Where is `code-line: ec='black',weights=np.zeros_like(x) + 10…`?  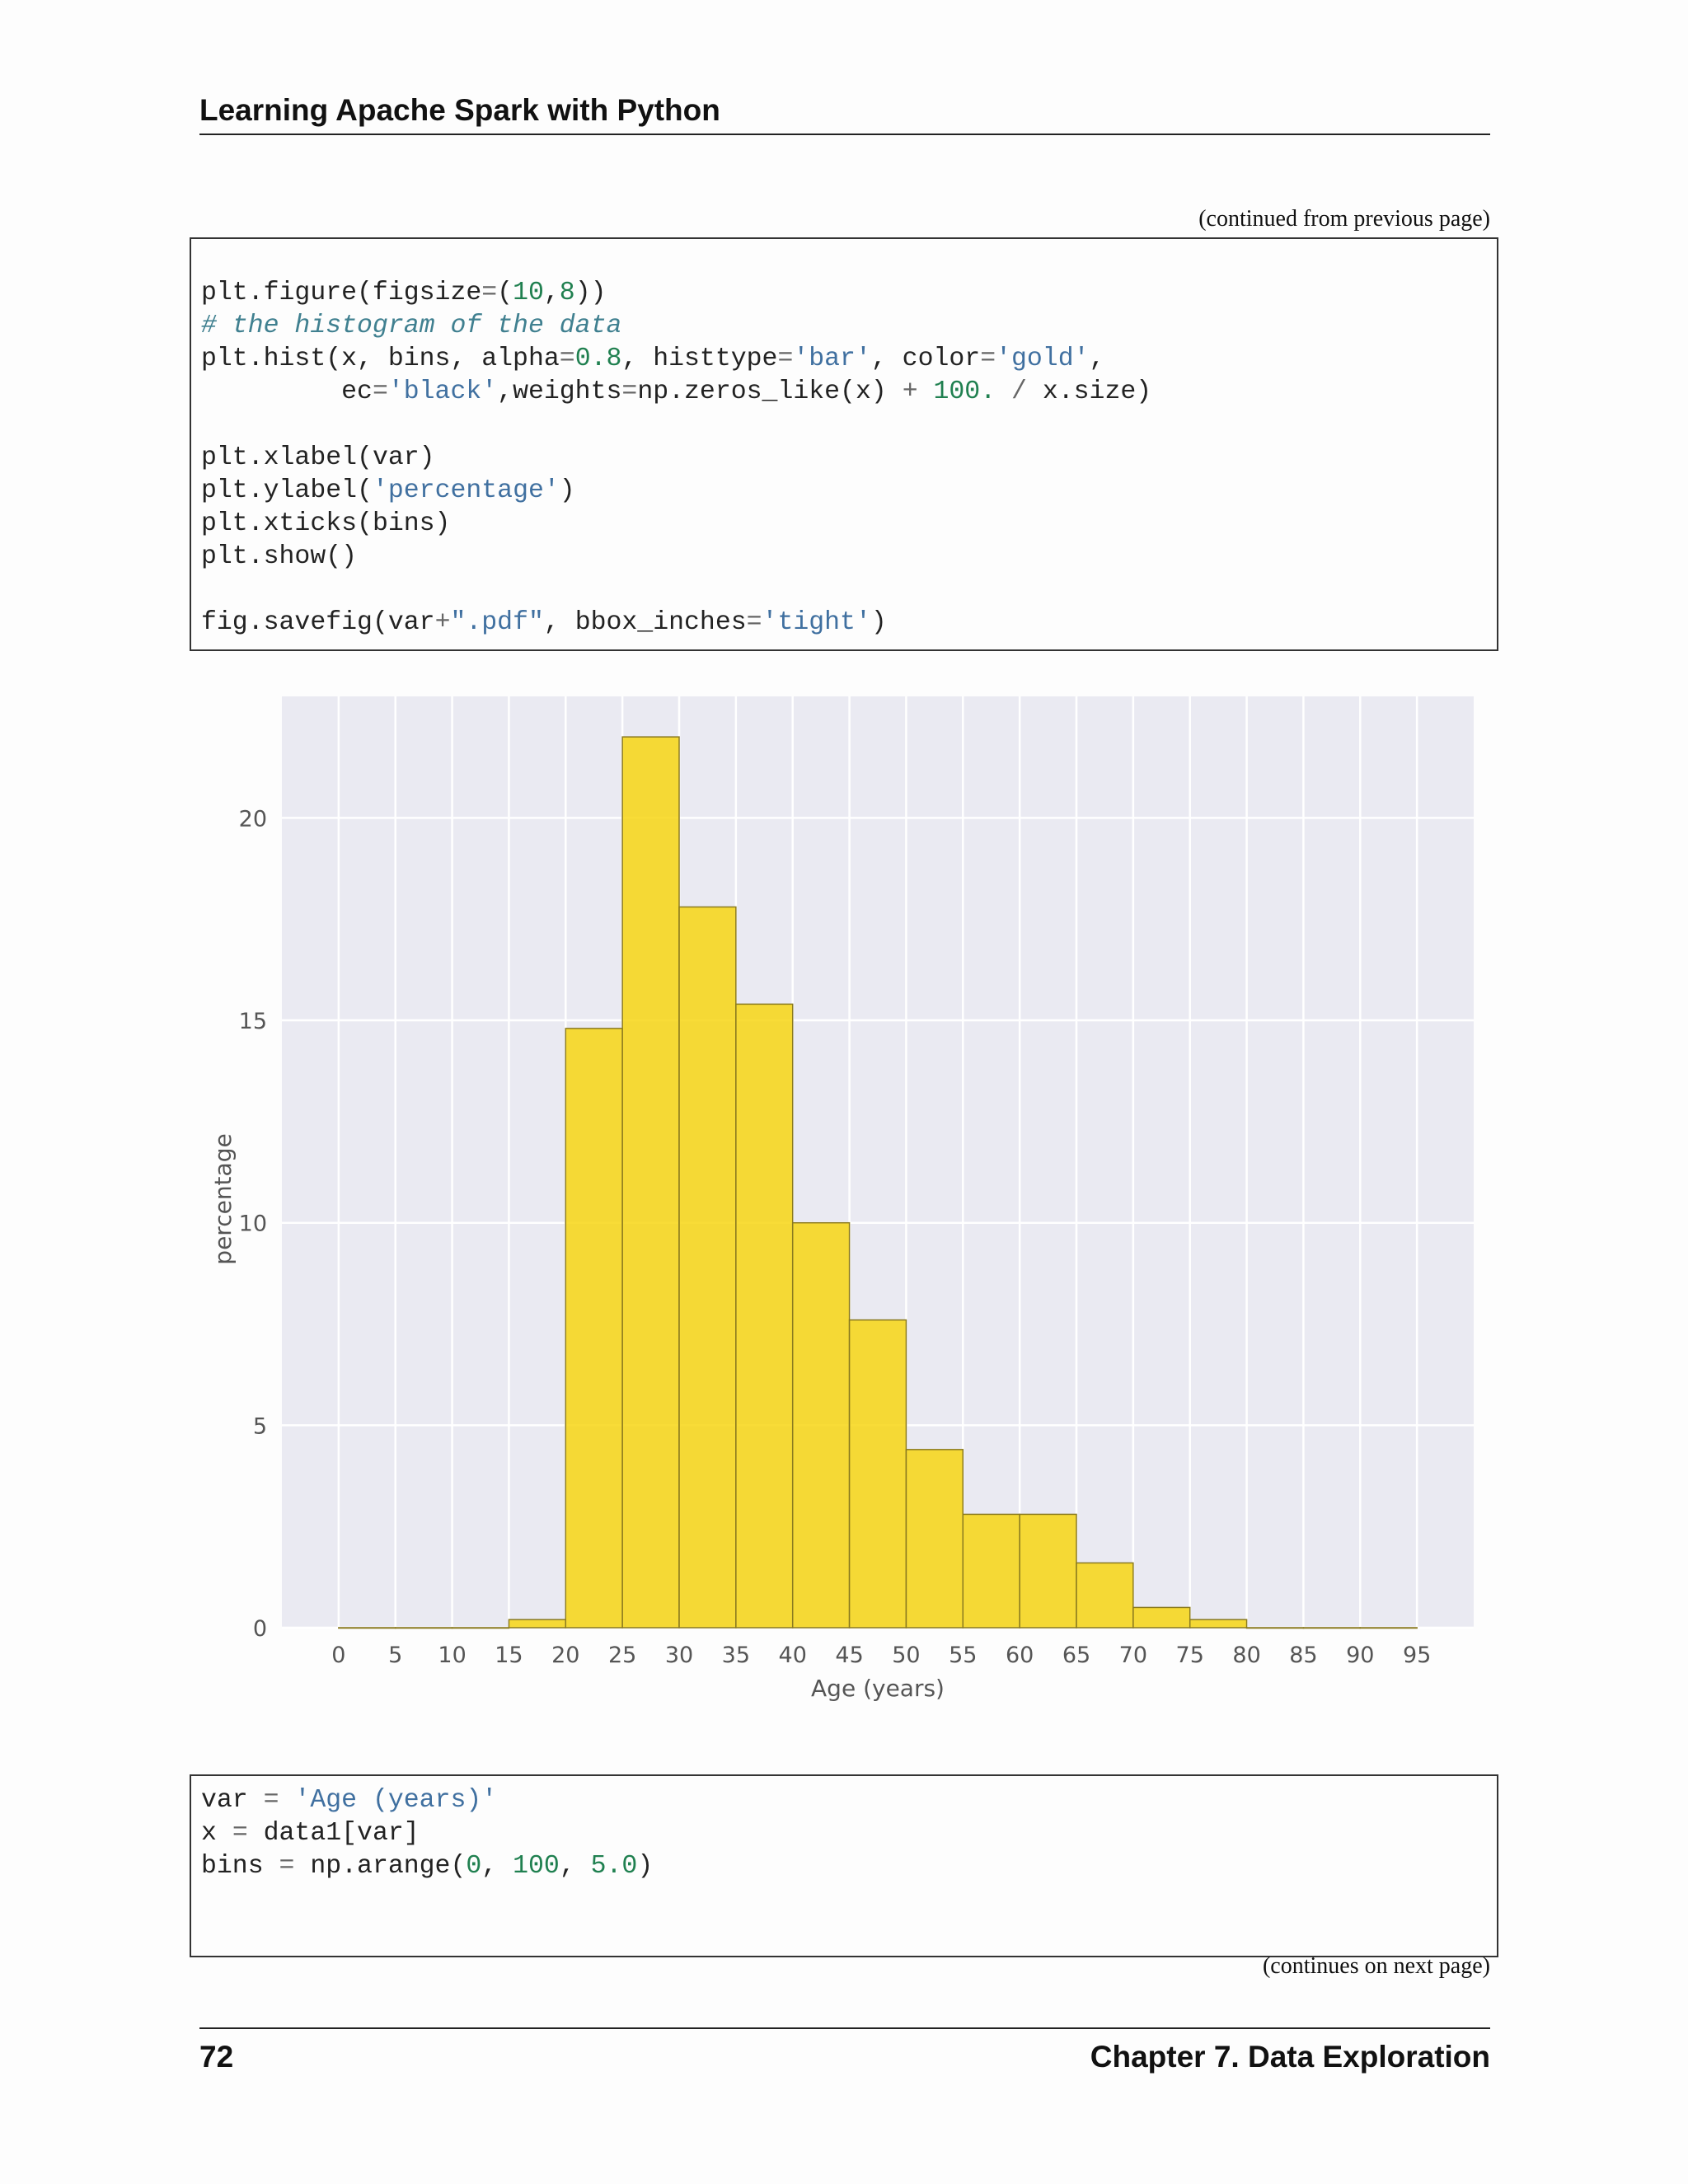 code-line: ec='black',weights=np.zeros_like(x) + 10… is located at coordinates (676, 391).